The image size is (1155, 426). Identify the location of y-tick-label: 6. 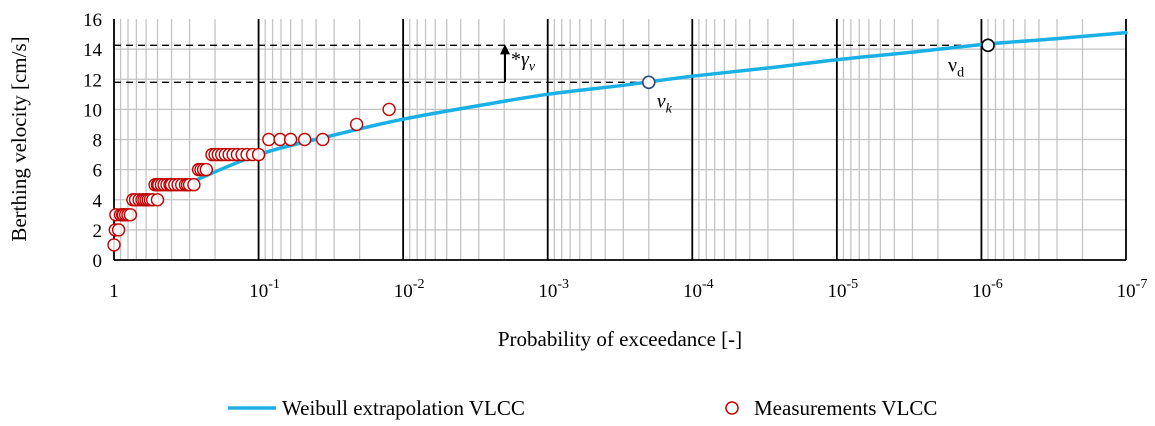
(98, 171).